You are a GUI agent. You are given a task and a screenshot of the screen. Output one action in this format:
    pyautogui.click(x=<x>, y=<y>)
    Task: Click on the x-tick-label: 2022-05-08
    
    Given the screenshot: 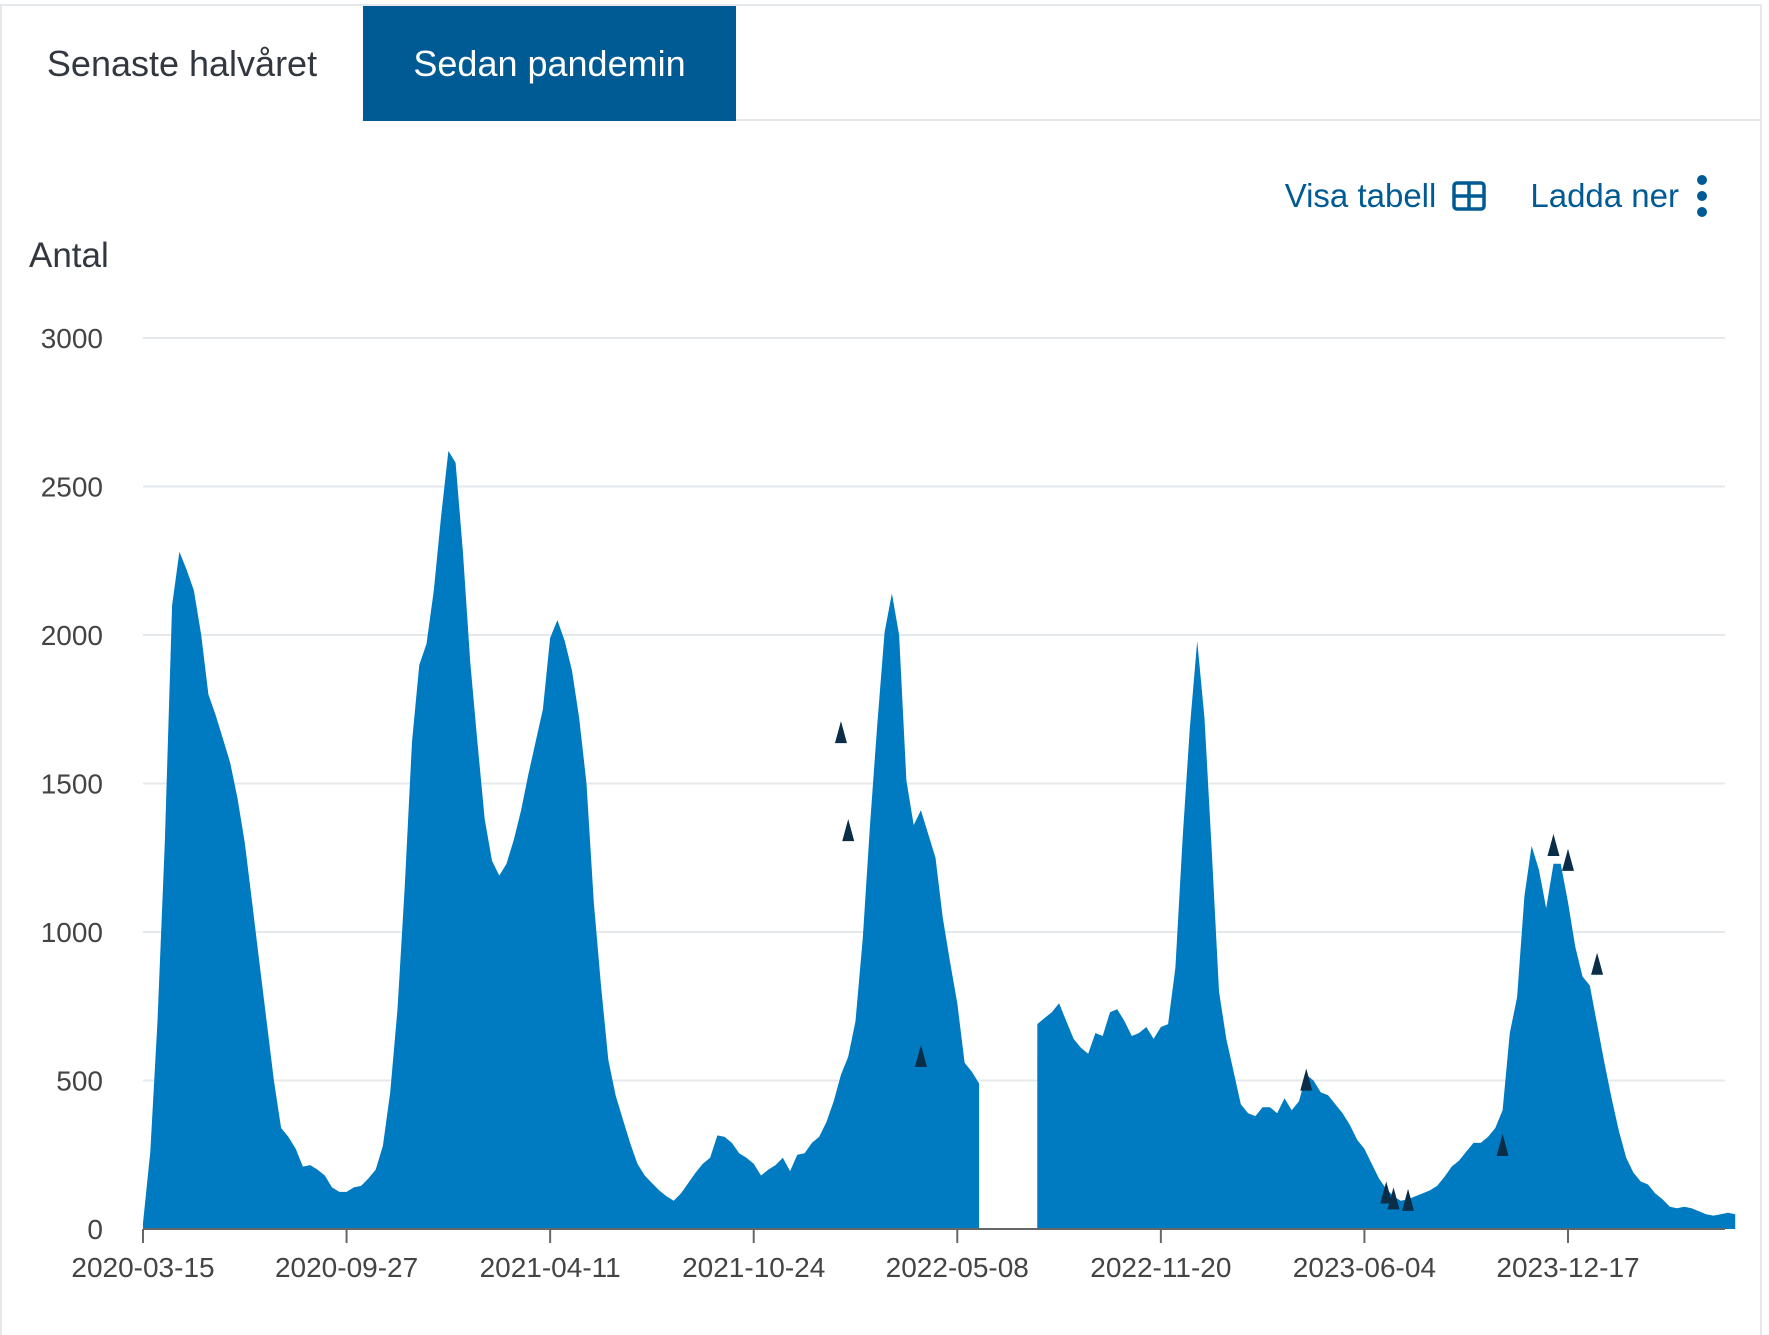 What is the action you would take?
    pyautogui.click(x=957, y=1267)
    